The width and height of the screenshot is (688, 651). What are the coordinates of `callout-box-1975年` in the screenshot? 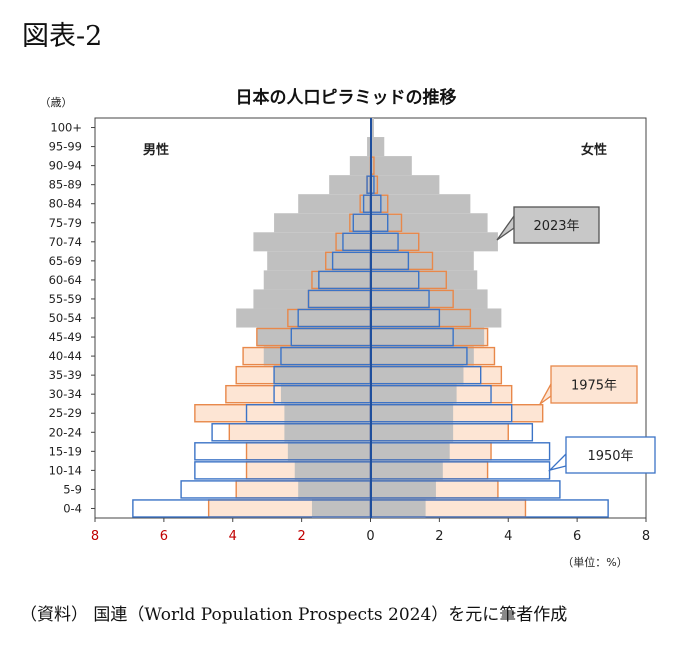 It's located at (594, 384).